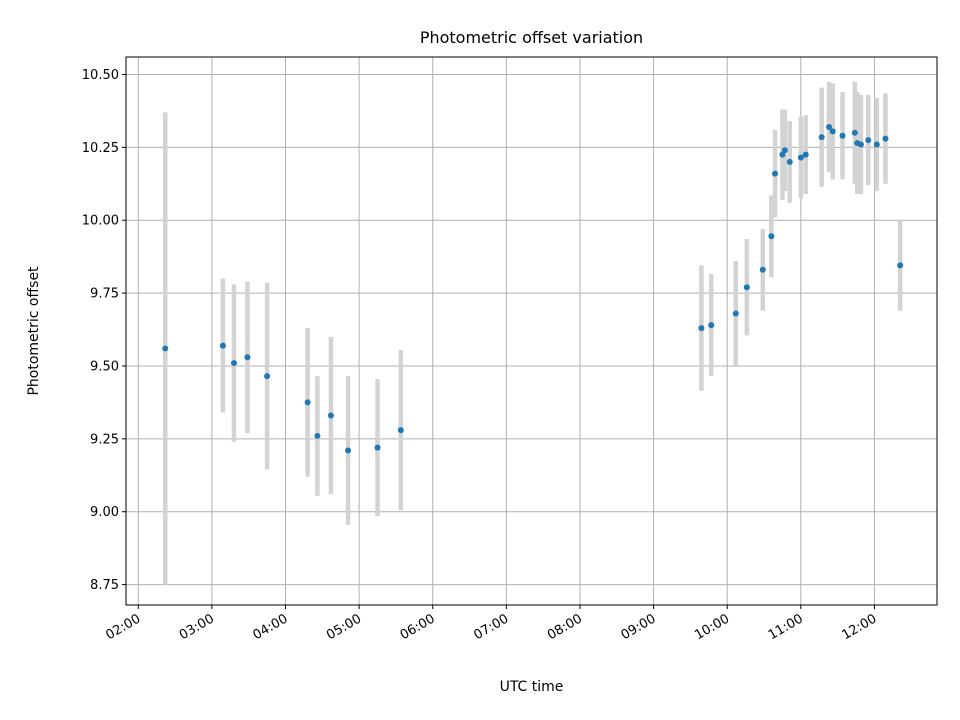  Describe the element at coordinates (104, 294) in the screenshot. I see `y-tick-label: 9.75` at that location.